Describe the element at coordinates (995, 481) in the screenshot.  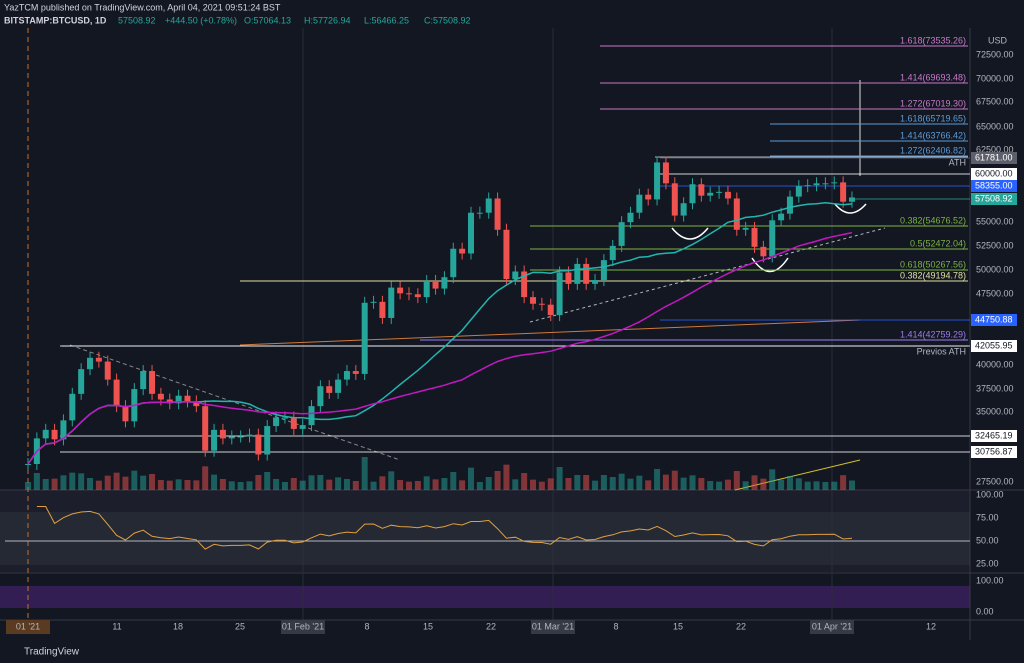
I see `price-tick: 27500.00` at that location.